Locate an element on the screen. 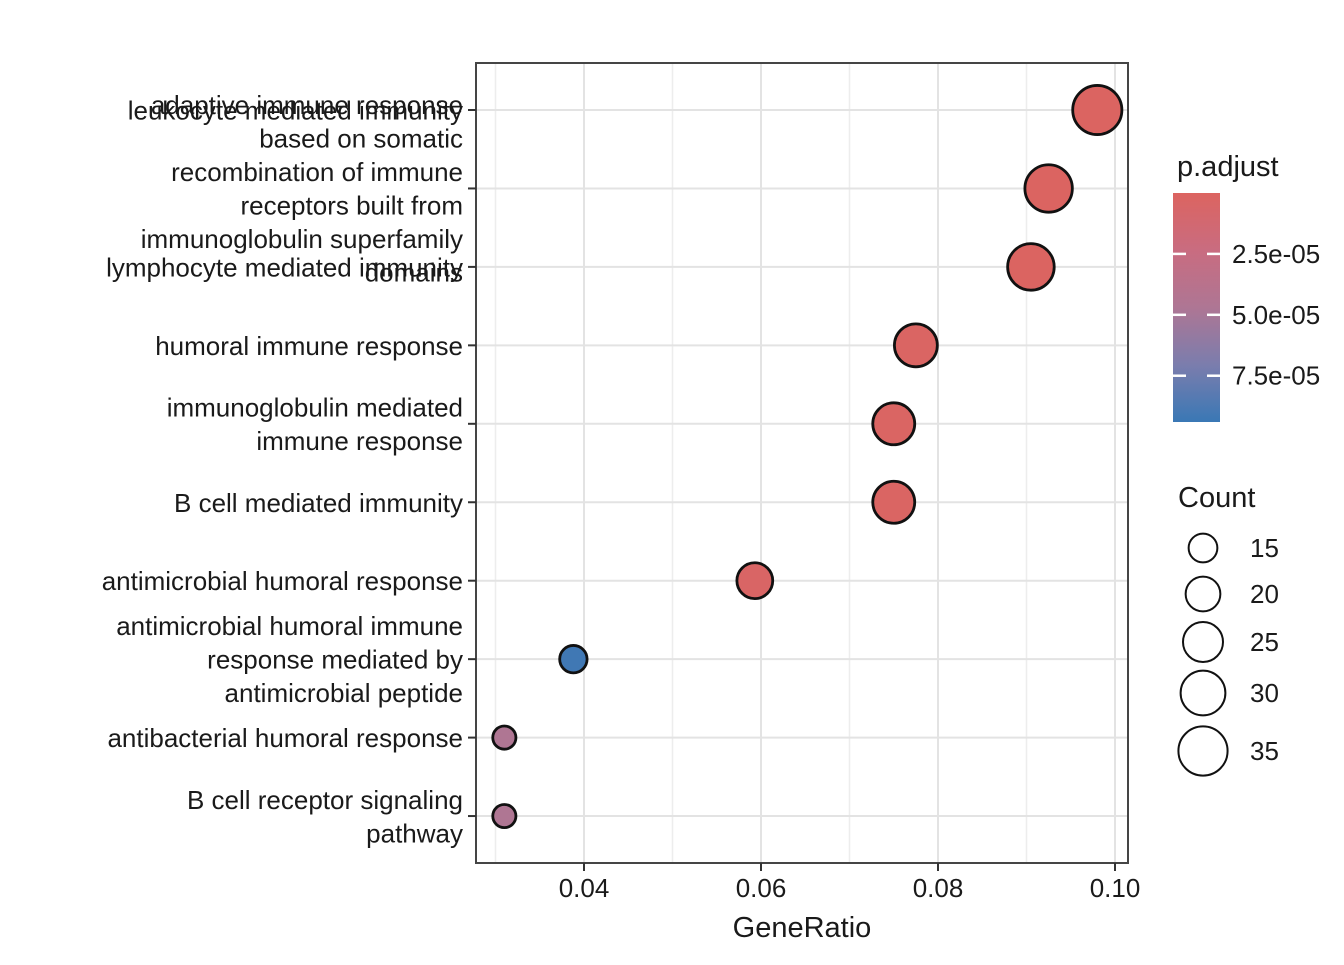 The width and height of the screenshot is (1344, 965). x-axis-title: GeneRatio is located at coordinates (802, 928).